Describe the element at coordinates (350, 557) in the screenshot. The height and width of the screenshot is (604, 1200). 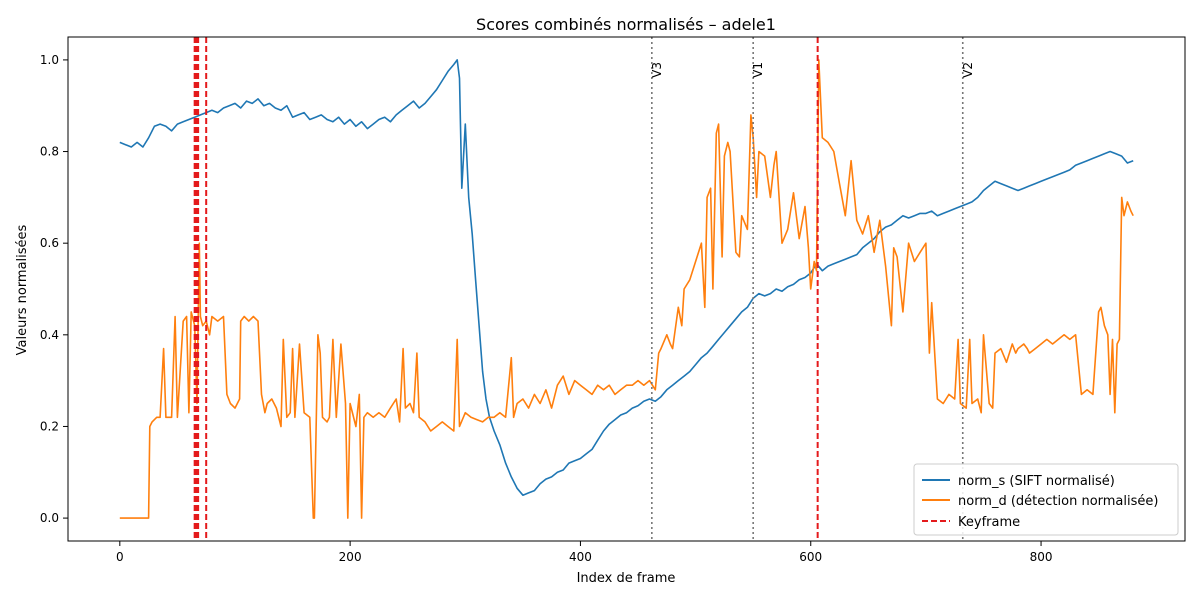
I see `x-tick-label-200: 200` at that location.